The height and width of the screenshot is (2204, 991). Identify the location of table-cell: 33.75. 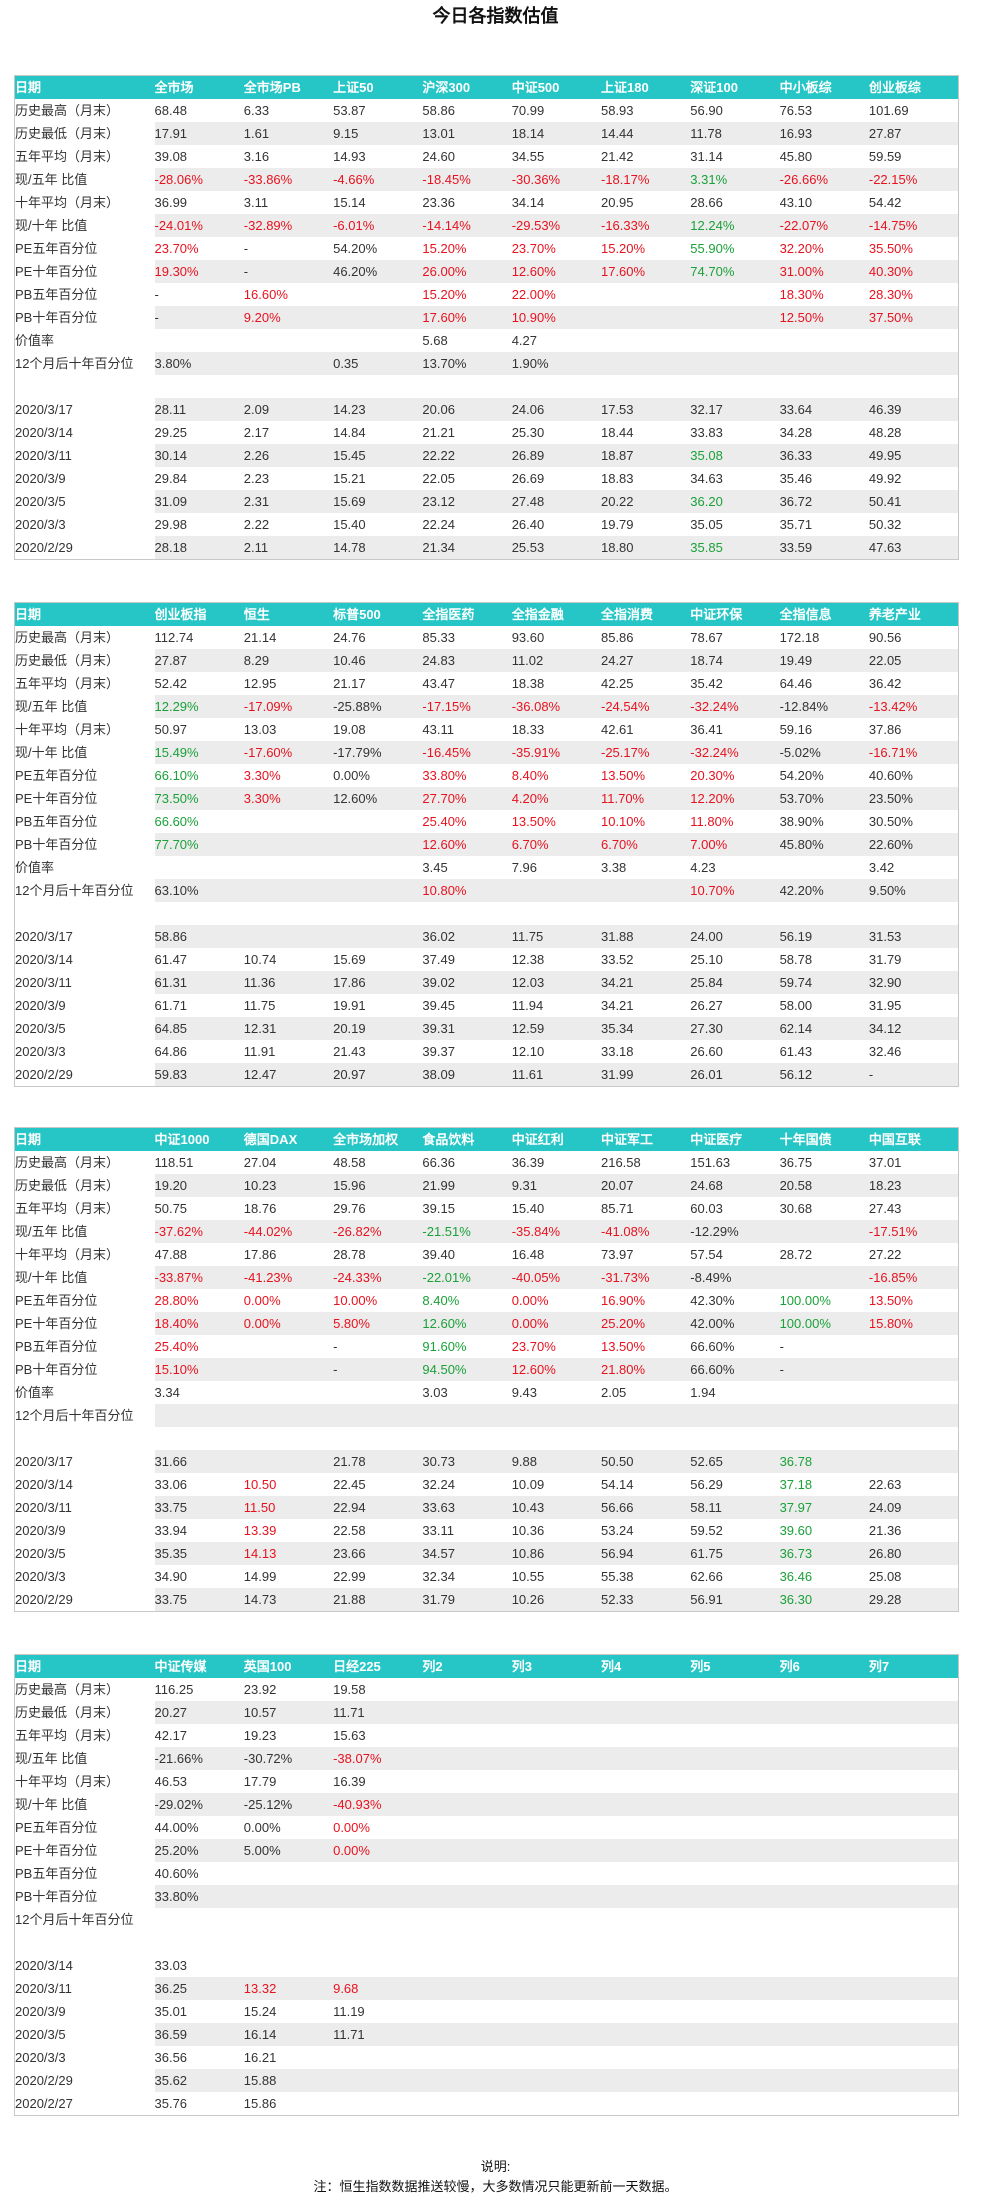
(199, 1600).